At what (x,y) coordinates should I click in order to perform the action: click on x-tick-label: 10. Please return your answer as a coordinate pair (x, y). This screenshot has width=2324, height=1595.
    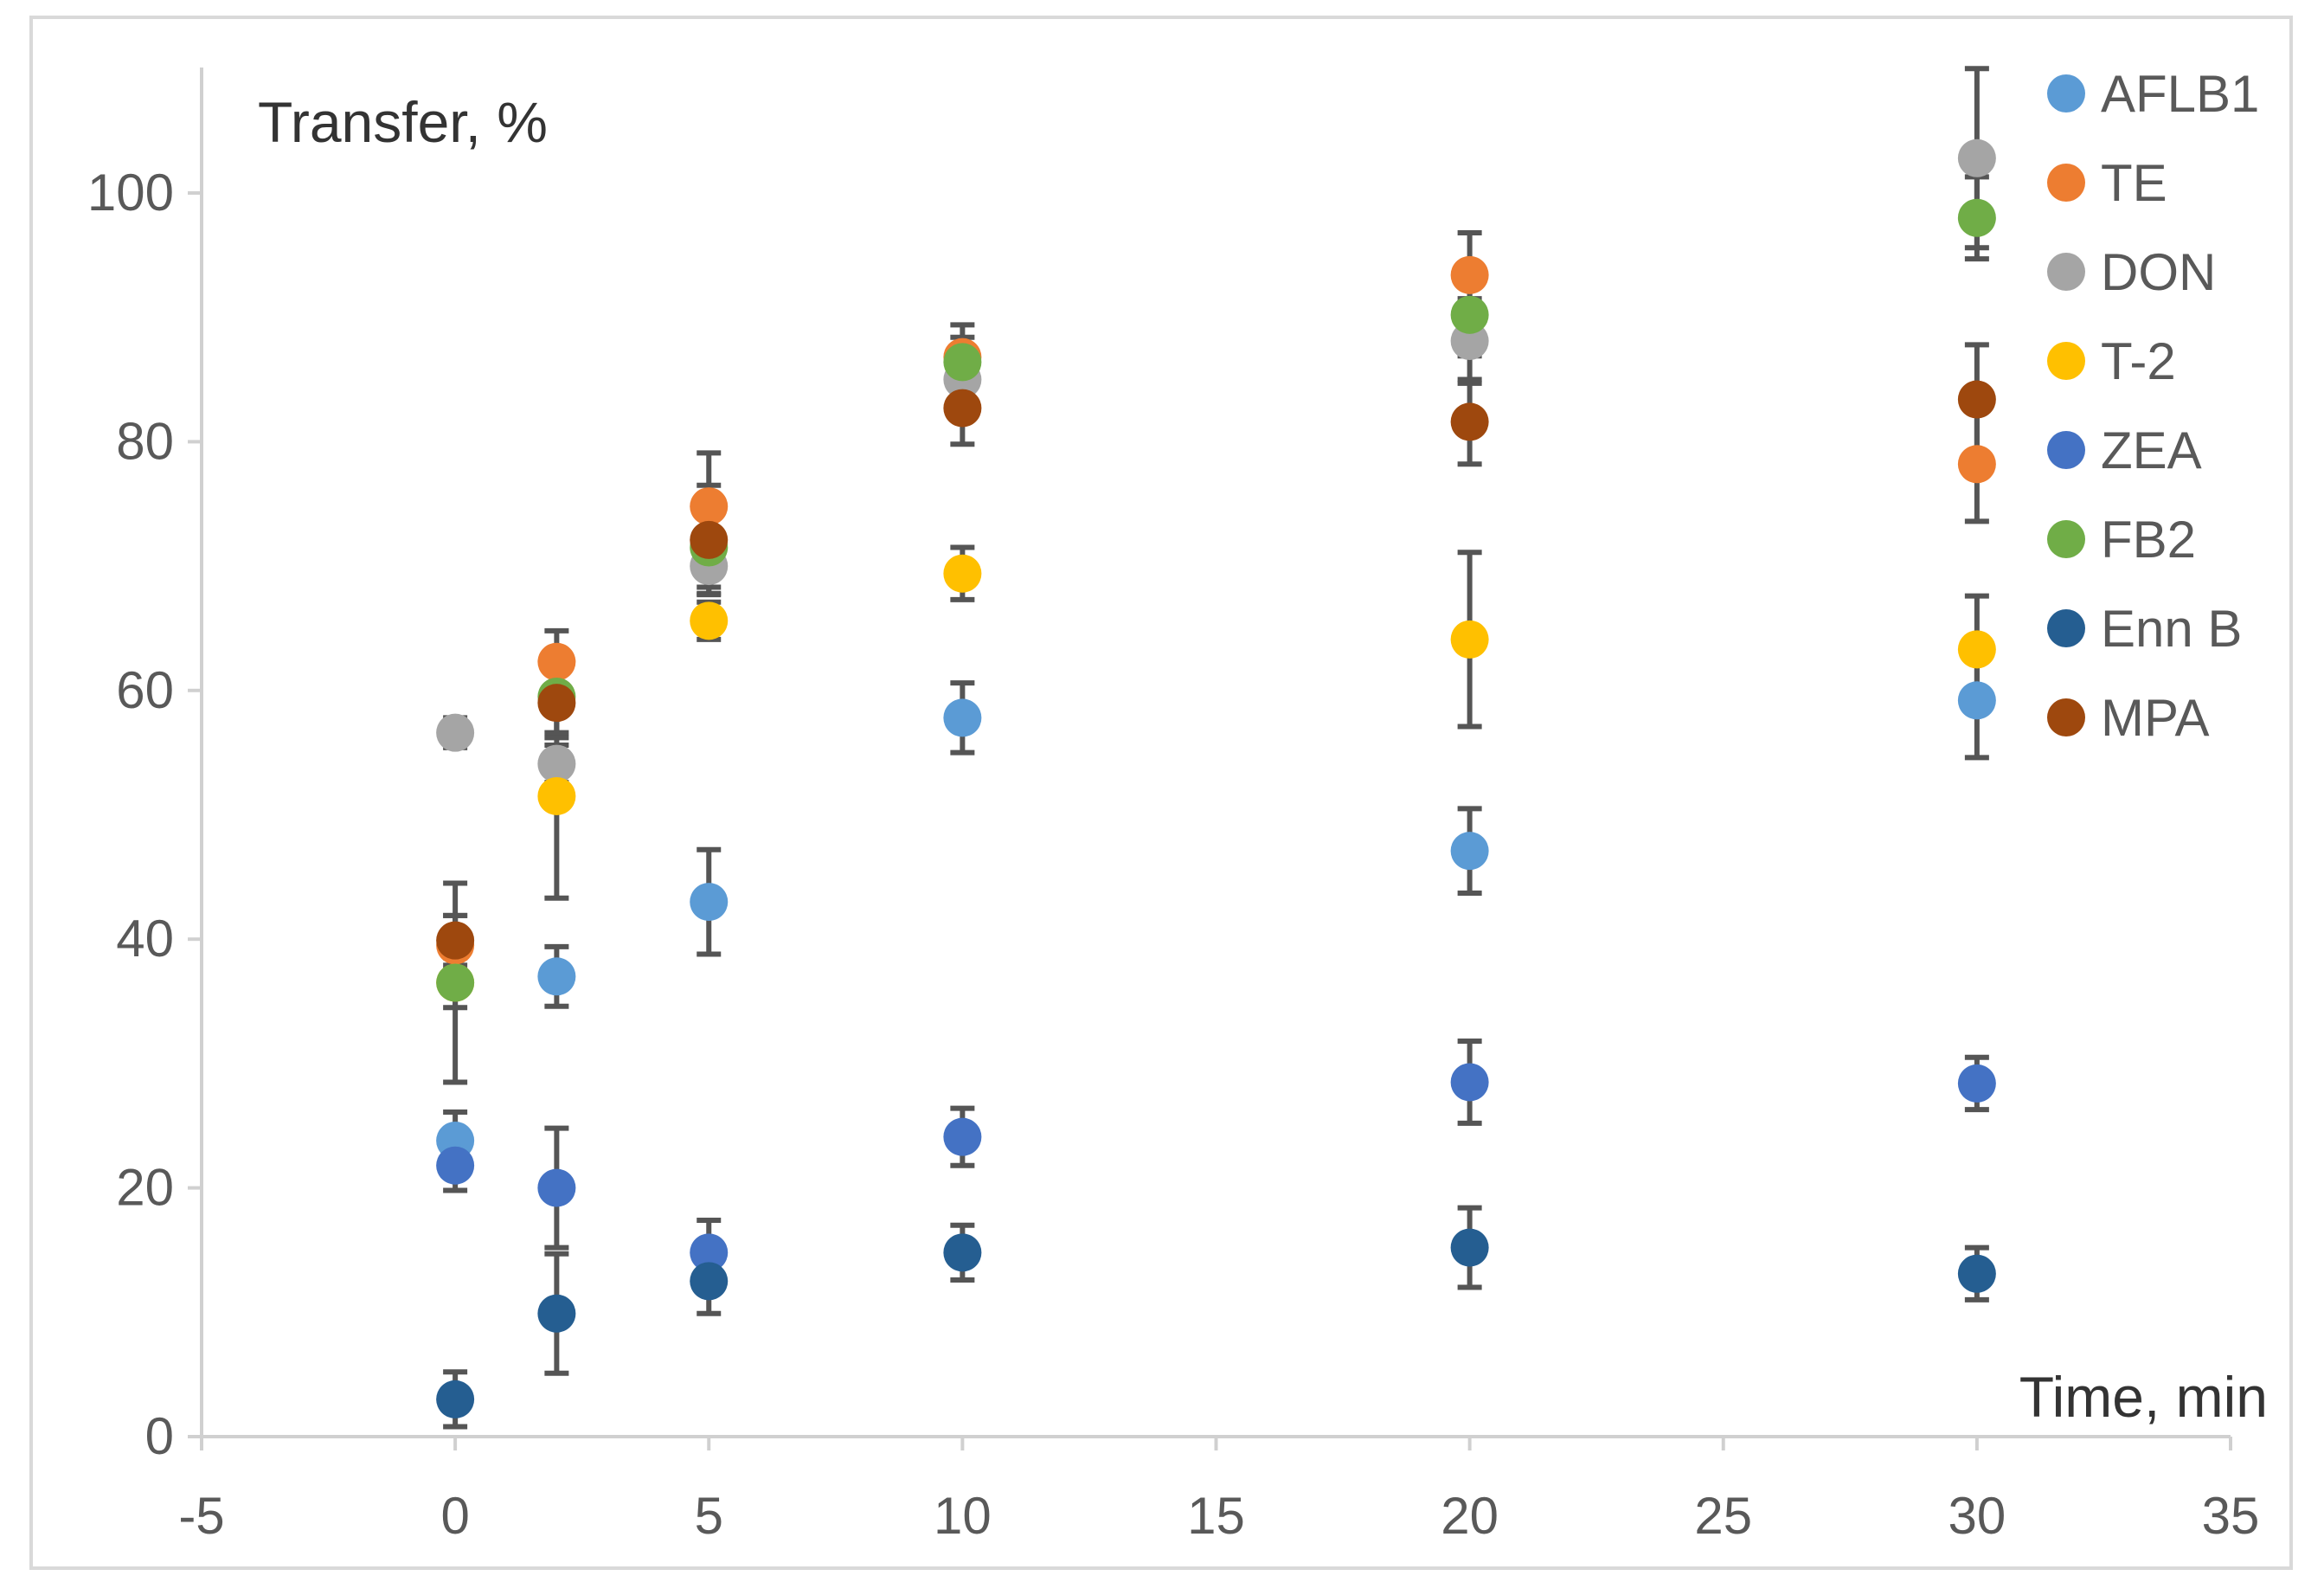
    Looking at the image, I should click on (963, 1516).